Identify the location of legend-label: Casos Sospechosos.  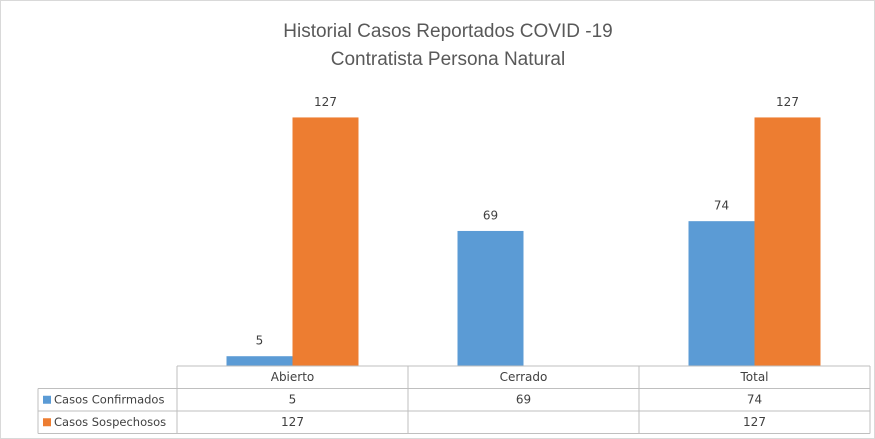
(110, 422).